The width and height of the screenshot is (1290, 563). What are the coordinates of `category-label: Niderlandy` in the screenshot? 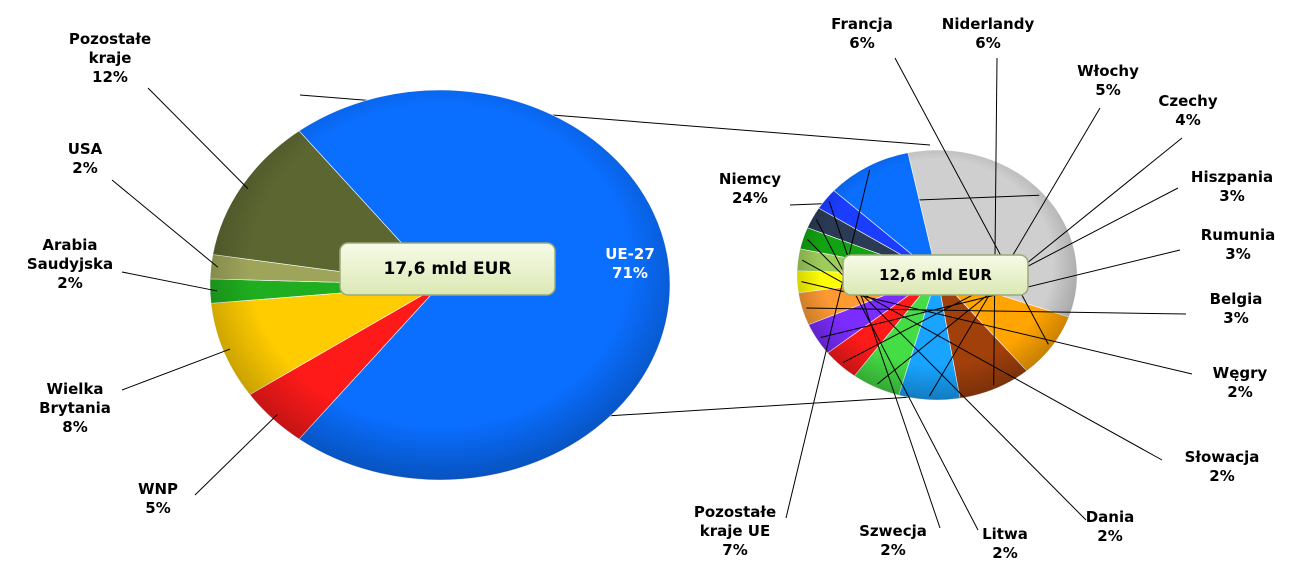 It's located at (988, 24).